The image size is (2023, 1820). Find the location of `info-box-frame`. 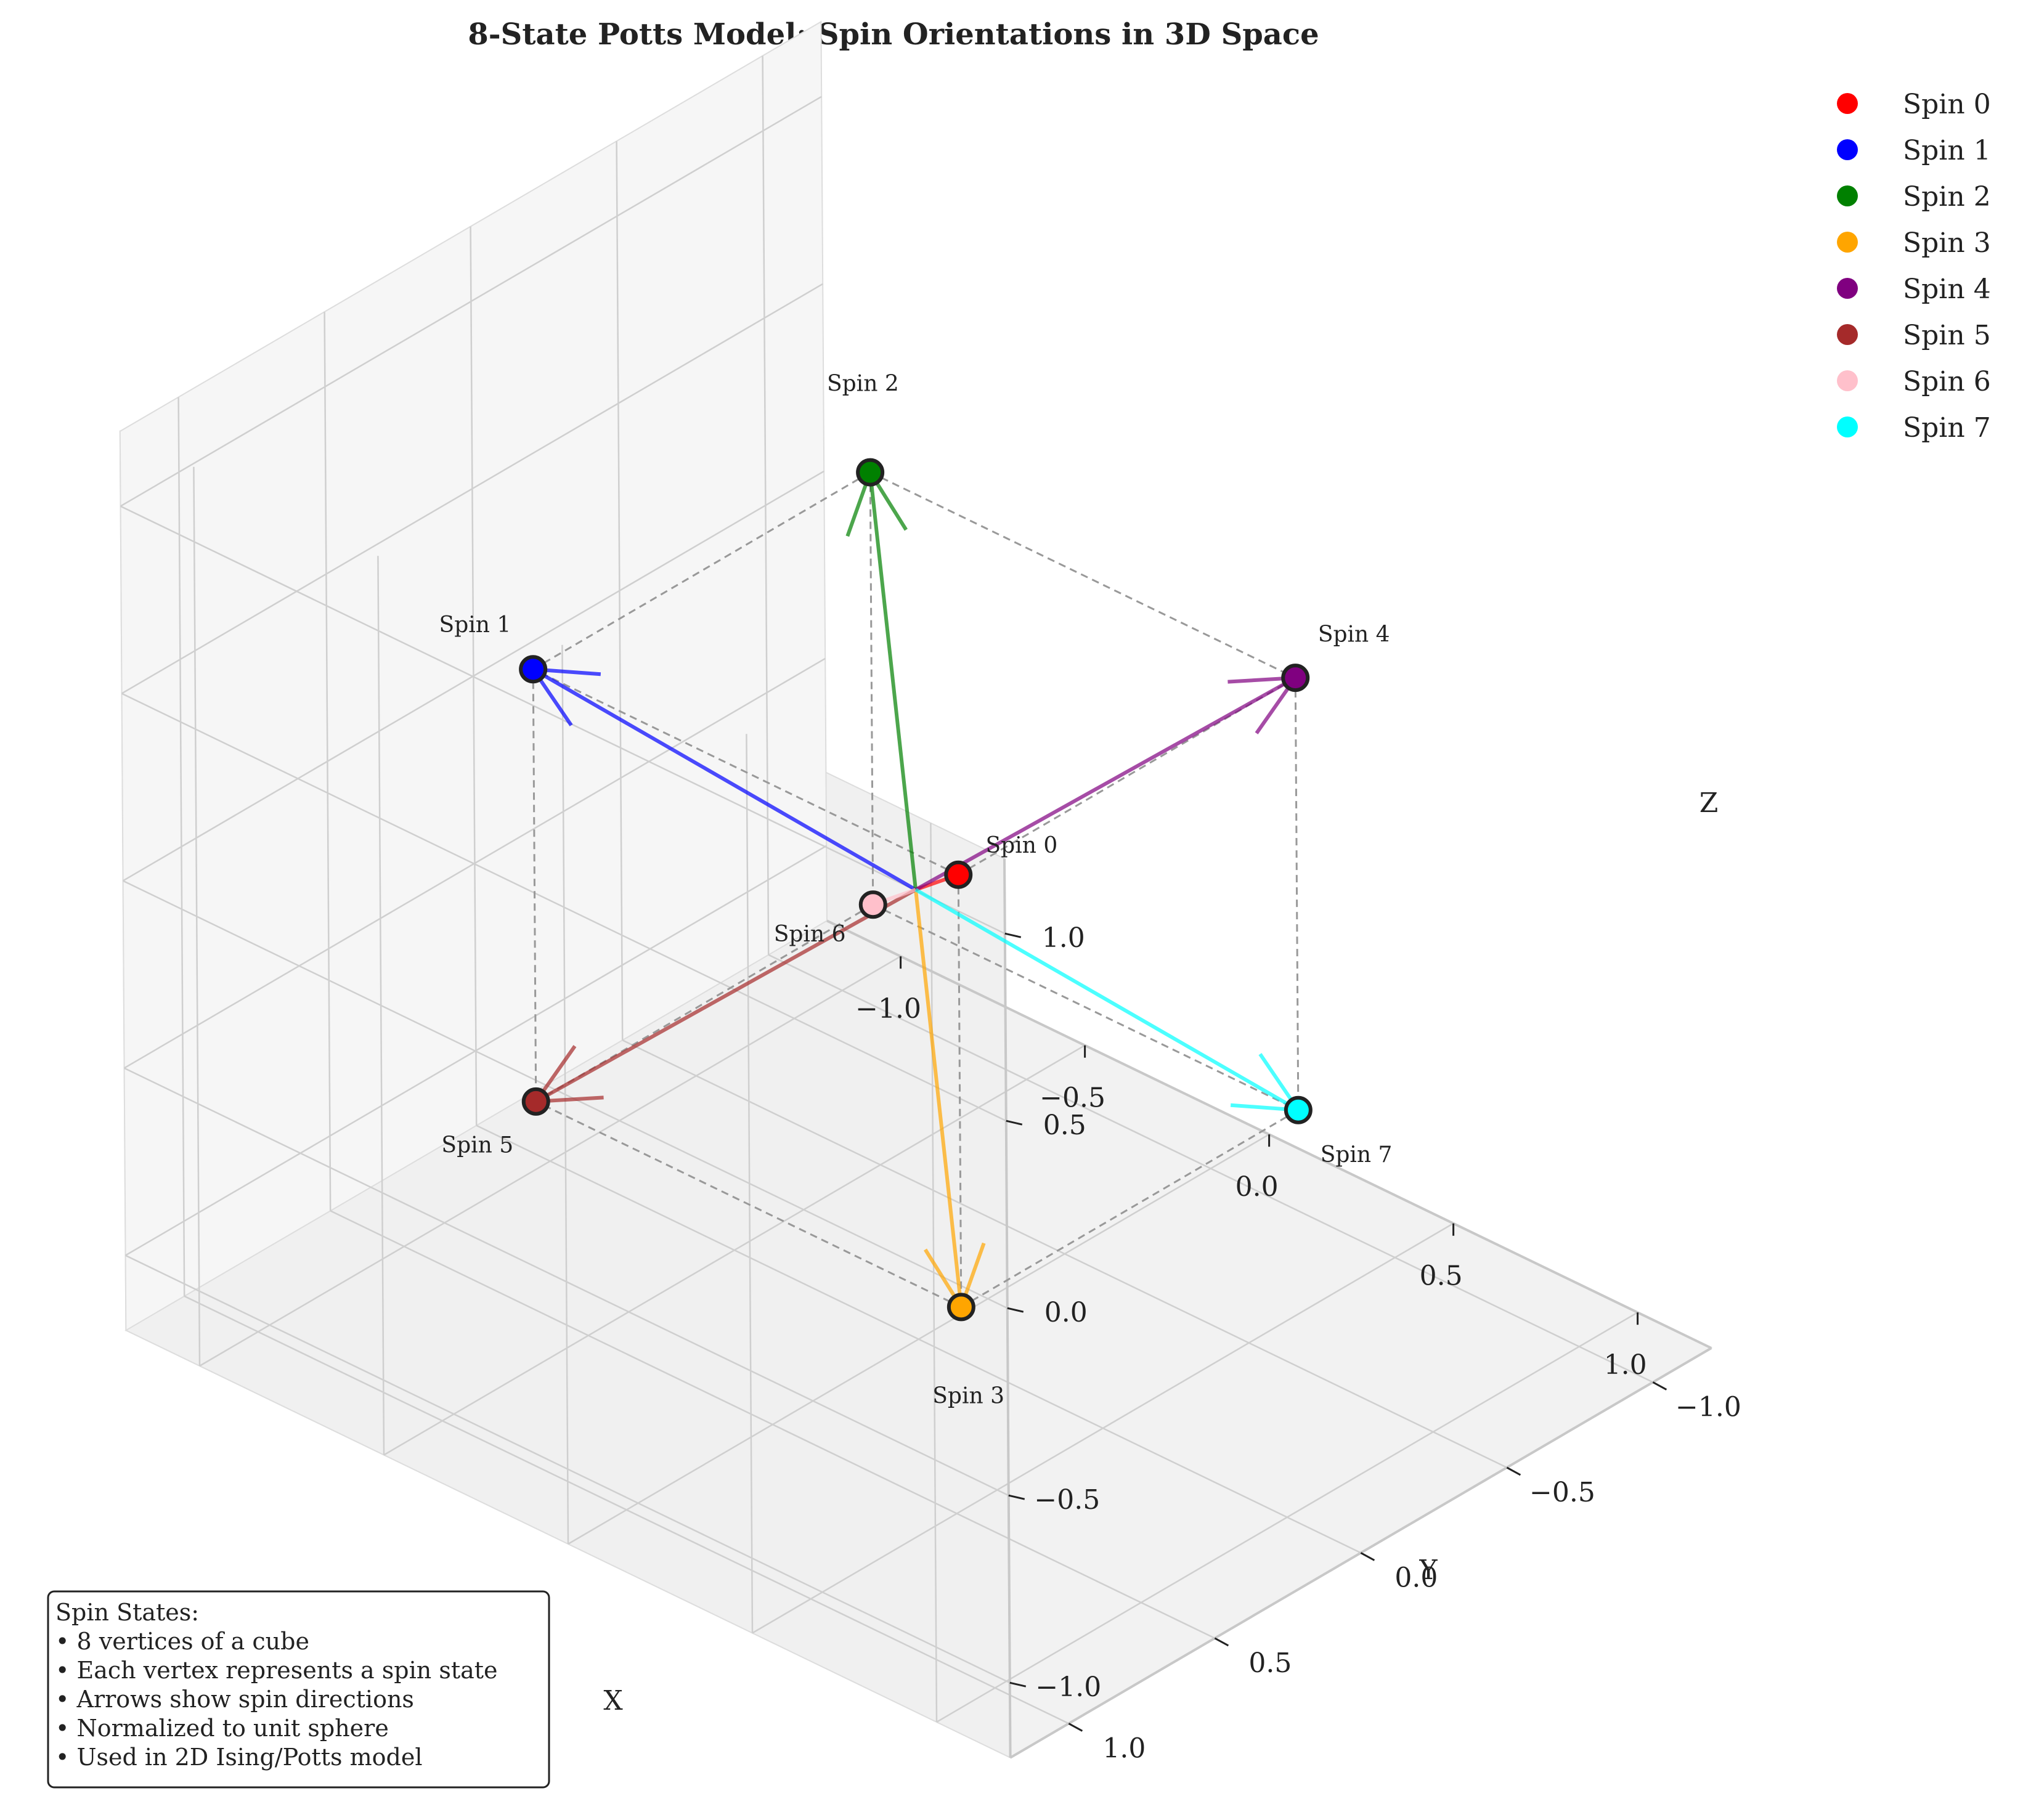

info-box-frame is located at coordinates (298, 1689).